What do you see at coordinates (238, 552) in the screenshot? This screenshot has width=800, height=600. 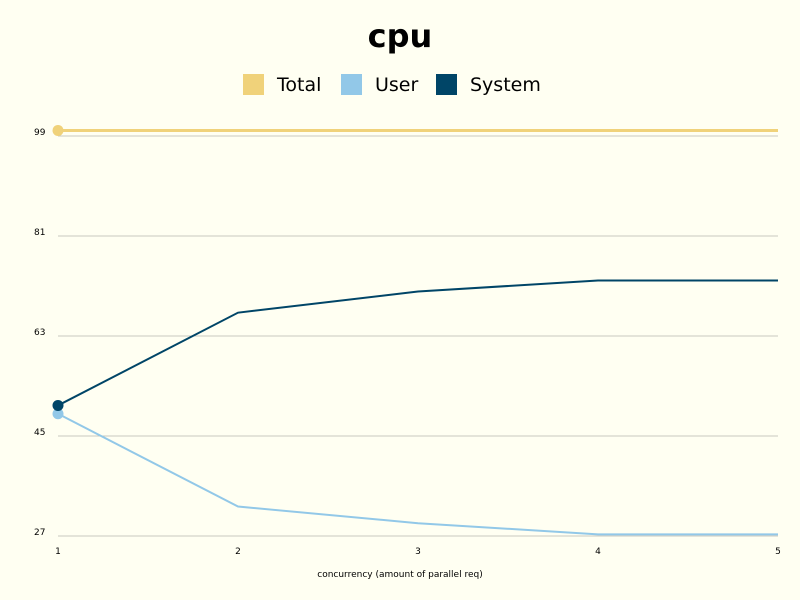 I see `x-tick-label: 2` at bounding box center [238, 552].